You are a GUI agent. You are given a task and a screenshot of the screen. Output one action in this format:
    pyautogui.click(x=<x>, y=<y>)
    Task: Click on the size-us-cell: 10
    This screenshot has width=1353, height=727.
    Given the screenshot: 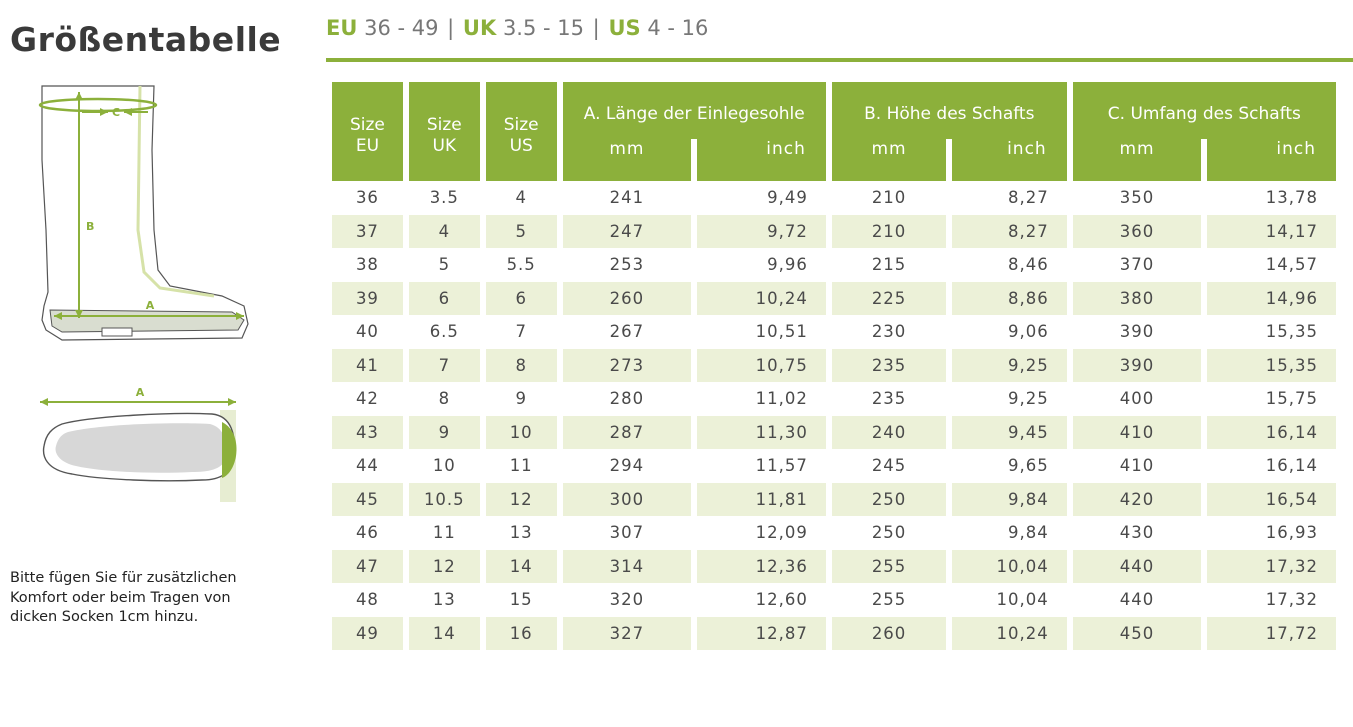 What is the action you would take?
    pyautogui.click(x=521, y=432)
    